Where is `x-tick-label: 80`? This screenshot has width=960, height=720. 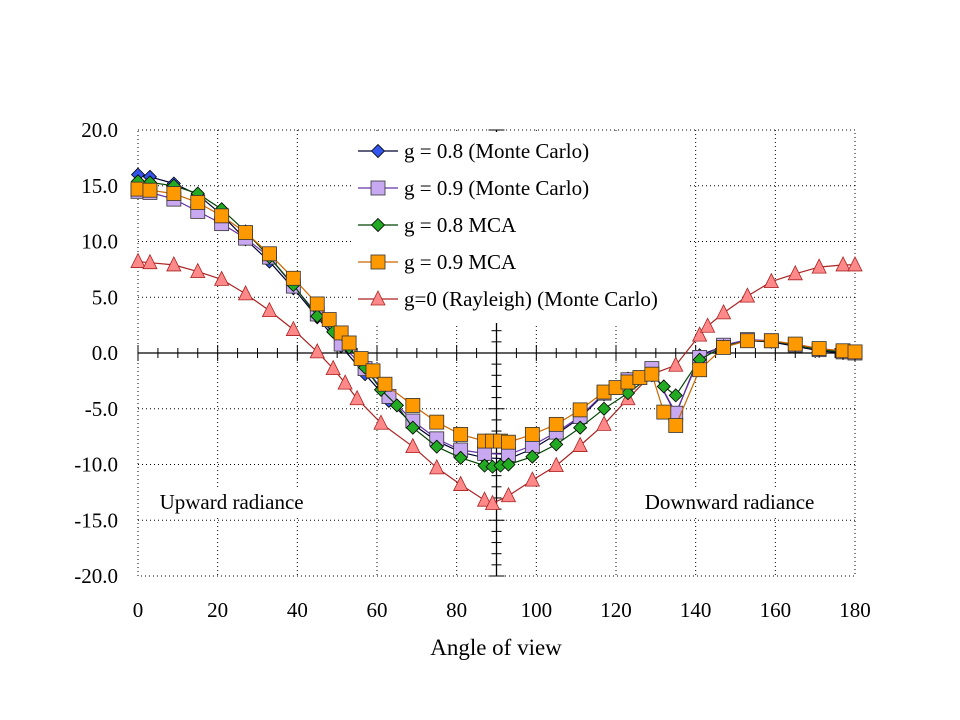
x-tick-label: 80 is located at coordinates (456, 610).